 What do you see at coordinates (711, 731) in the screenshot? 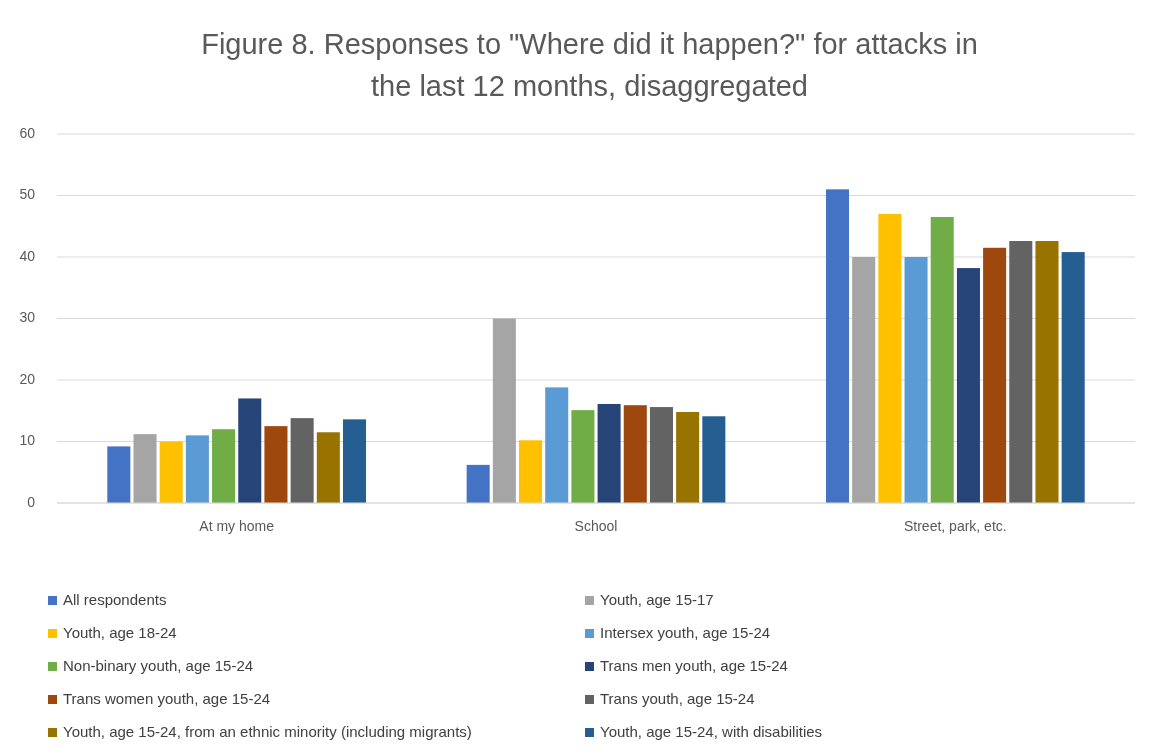
I see `legend-label: Youth, age 15-24, with disabilities` at bounding box center [711, 731].